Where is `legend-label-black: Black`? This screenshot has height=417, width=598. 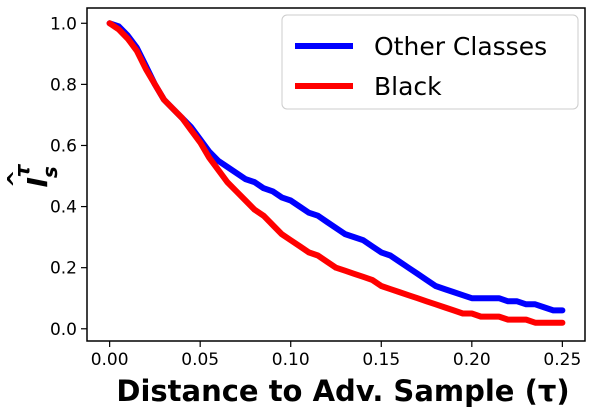
legend-label-black: Black is located at coordinates (408, 86).